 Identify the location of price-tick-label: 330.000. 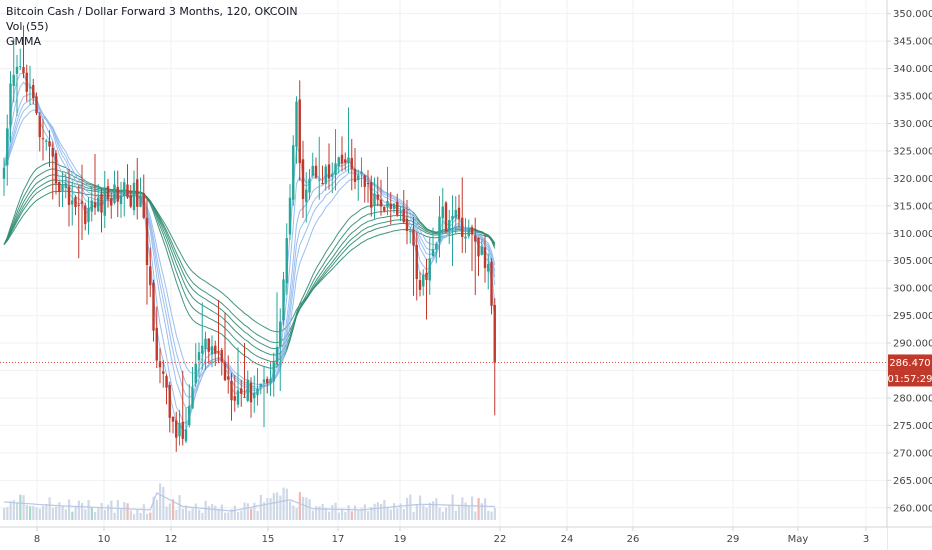
(912, 124).